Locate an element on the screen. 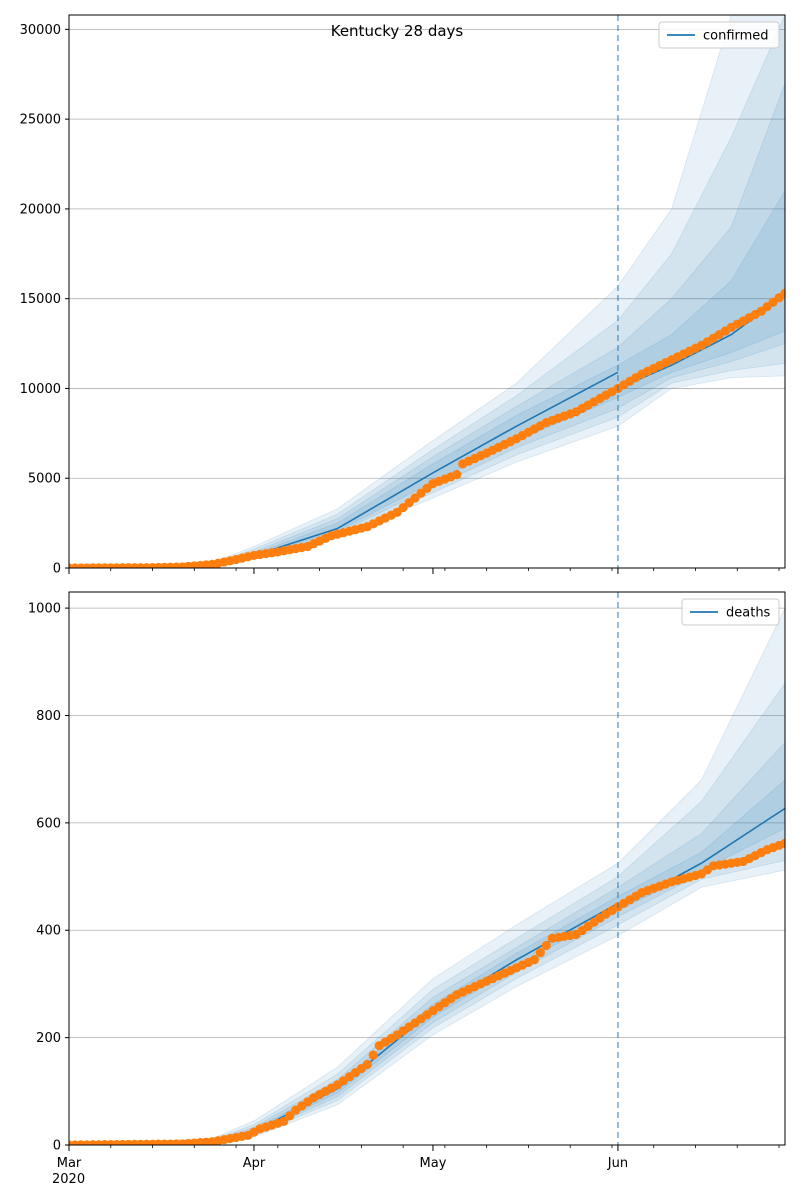  confirmed-y-tick-label: 25000 is located at coordinates (40, 120).